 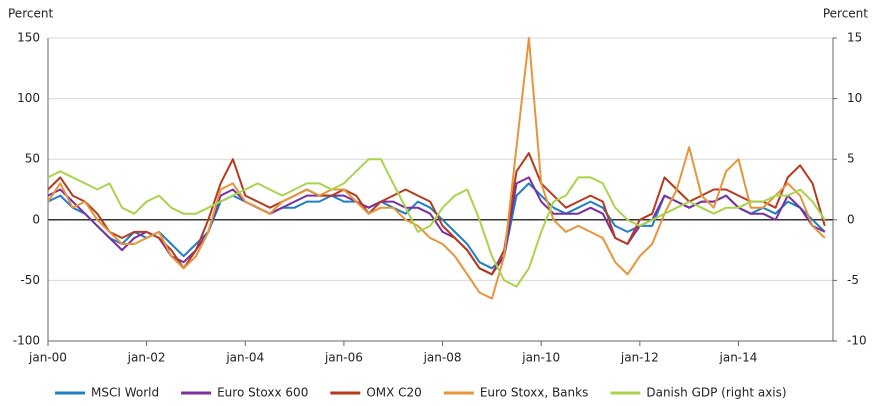 What do you see at coordinates (393, 393) in the screenshot?
I see `legend-label: OMX C20` at bounding box center [393, 393].